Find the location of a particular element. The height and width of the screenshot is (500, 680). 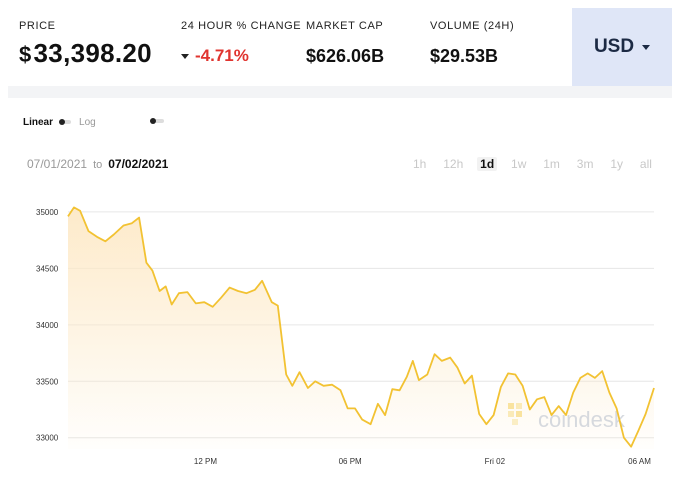

period-selector: 1h 12h 1d 1w 1m 3m 1y all is located at coordinates (532, 164).